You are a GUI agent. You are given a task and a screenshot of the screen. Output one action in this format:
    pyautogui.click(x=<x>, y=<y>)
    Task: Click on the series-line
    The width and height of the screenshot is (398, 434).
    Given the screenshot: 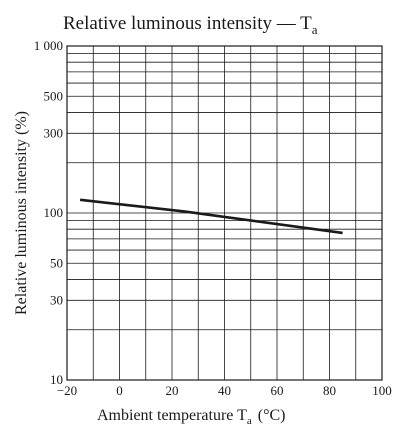 What is the action you would take?
    pyautogui.click(x=211, y=216)
    